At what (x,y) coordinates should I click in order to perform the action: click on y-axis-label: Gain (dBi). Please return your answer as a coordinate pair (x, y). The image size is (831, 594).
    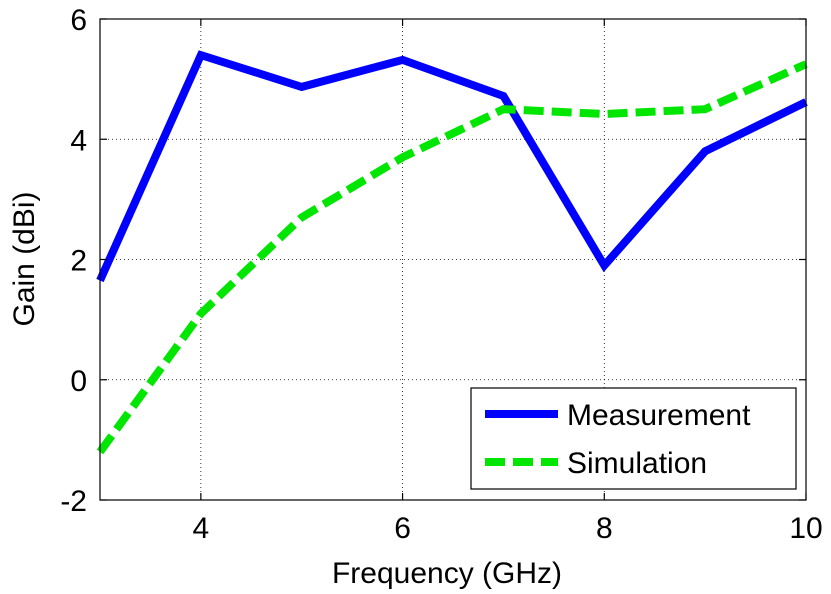
    Looking at the image, I should click on (24, 258).